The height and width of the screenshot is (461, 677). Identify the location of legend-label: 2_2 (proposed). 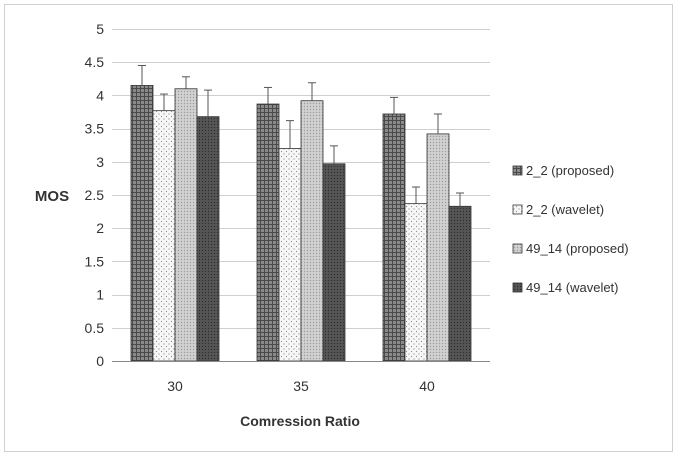
(570, 170).